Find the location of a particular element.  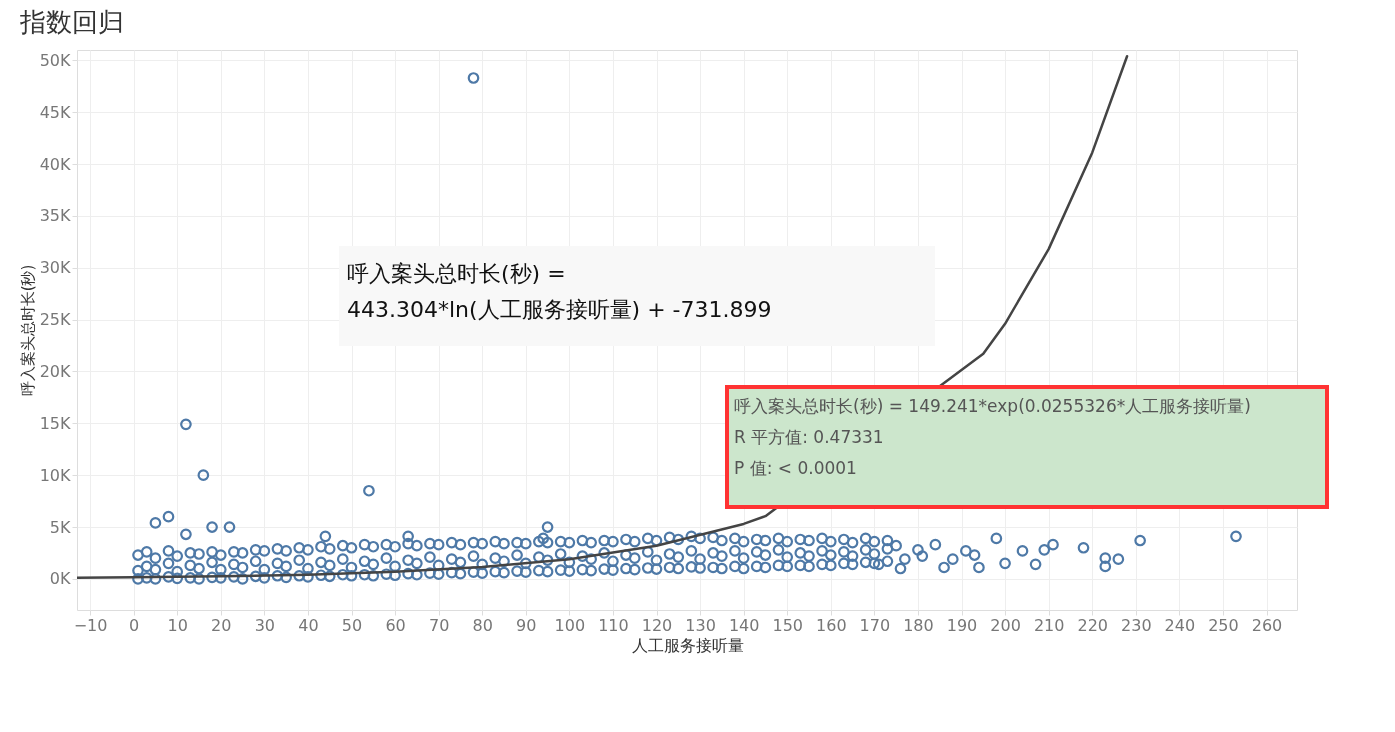

x-tick-label: 10 is located at coordinates (177, 625).